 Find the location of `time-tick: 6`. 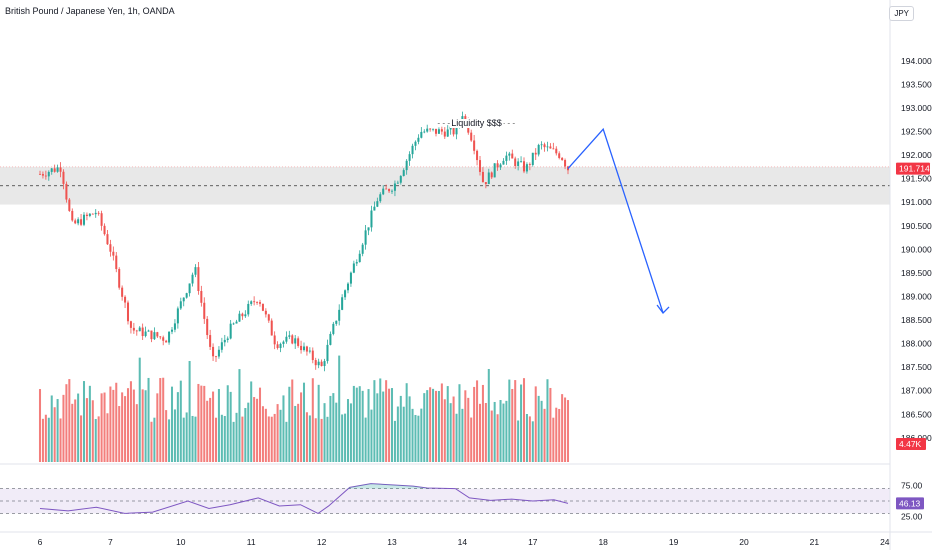

time-tick: 6 is located at coordinates (40, 542).